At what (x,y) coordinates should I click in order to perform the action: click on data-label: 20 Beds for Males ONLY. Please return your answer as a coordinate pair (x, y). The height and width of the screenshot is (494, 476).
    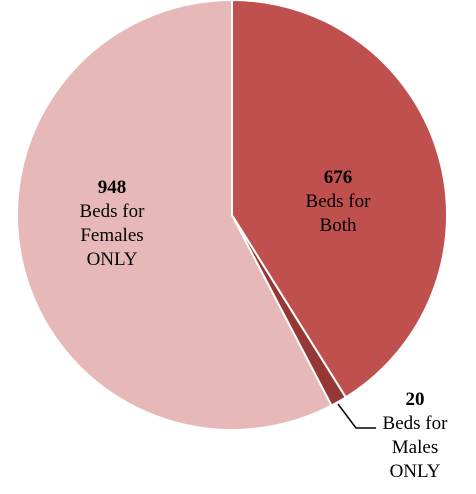
    Looking at the image, I should click on (415, 436).